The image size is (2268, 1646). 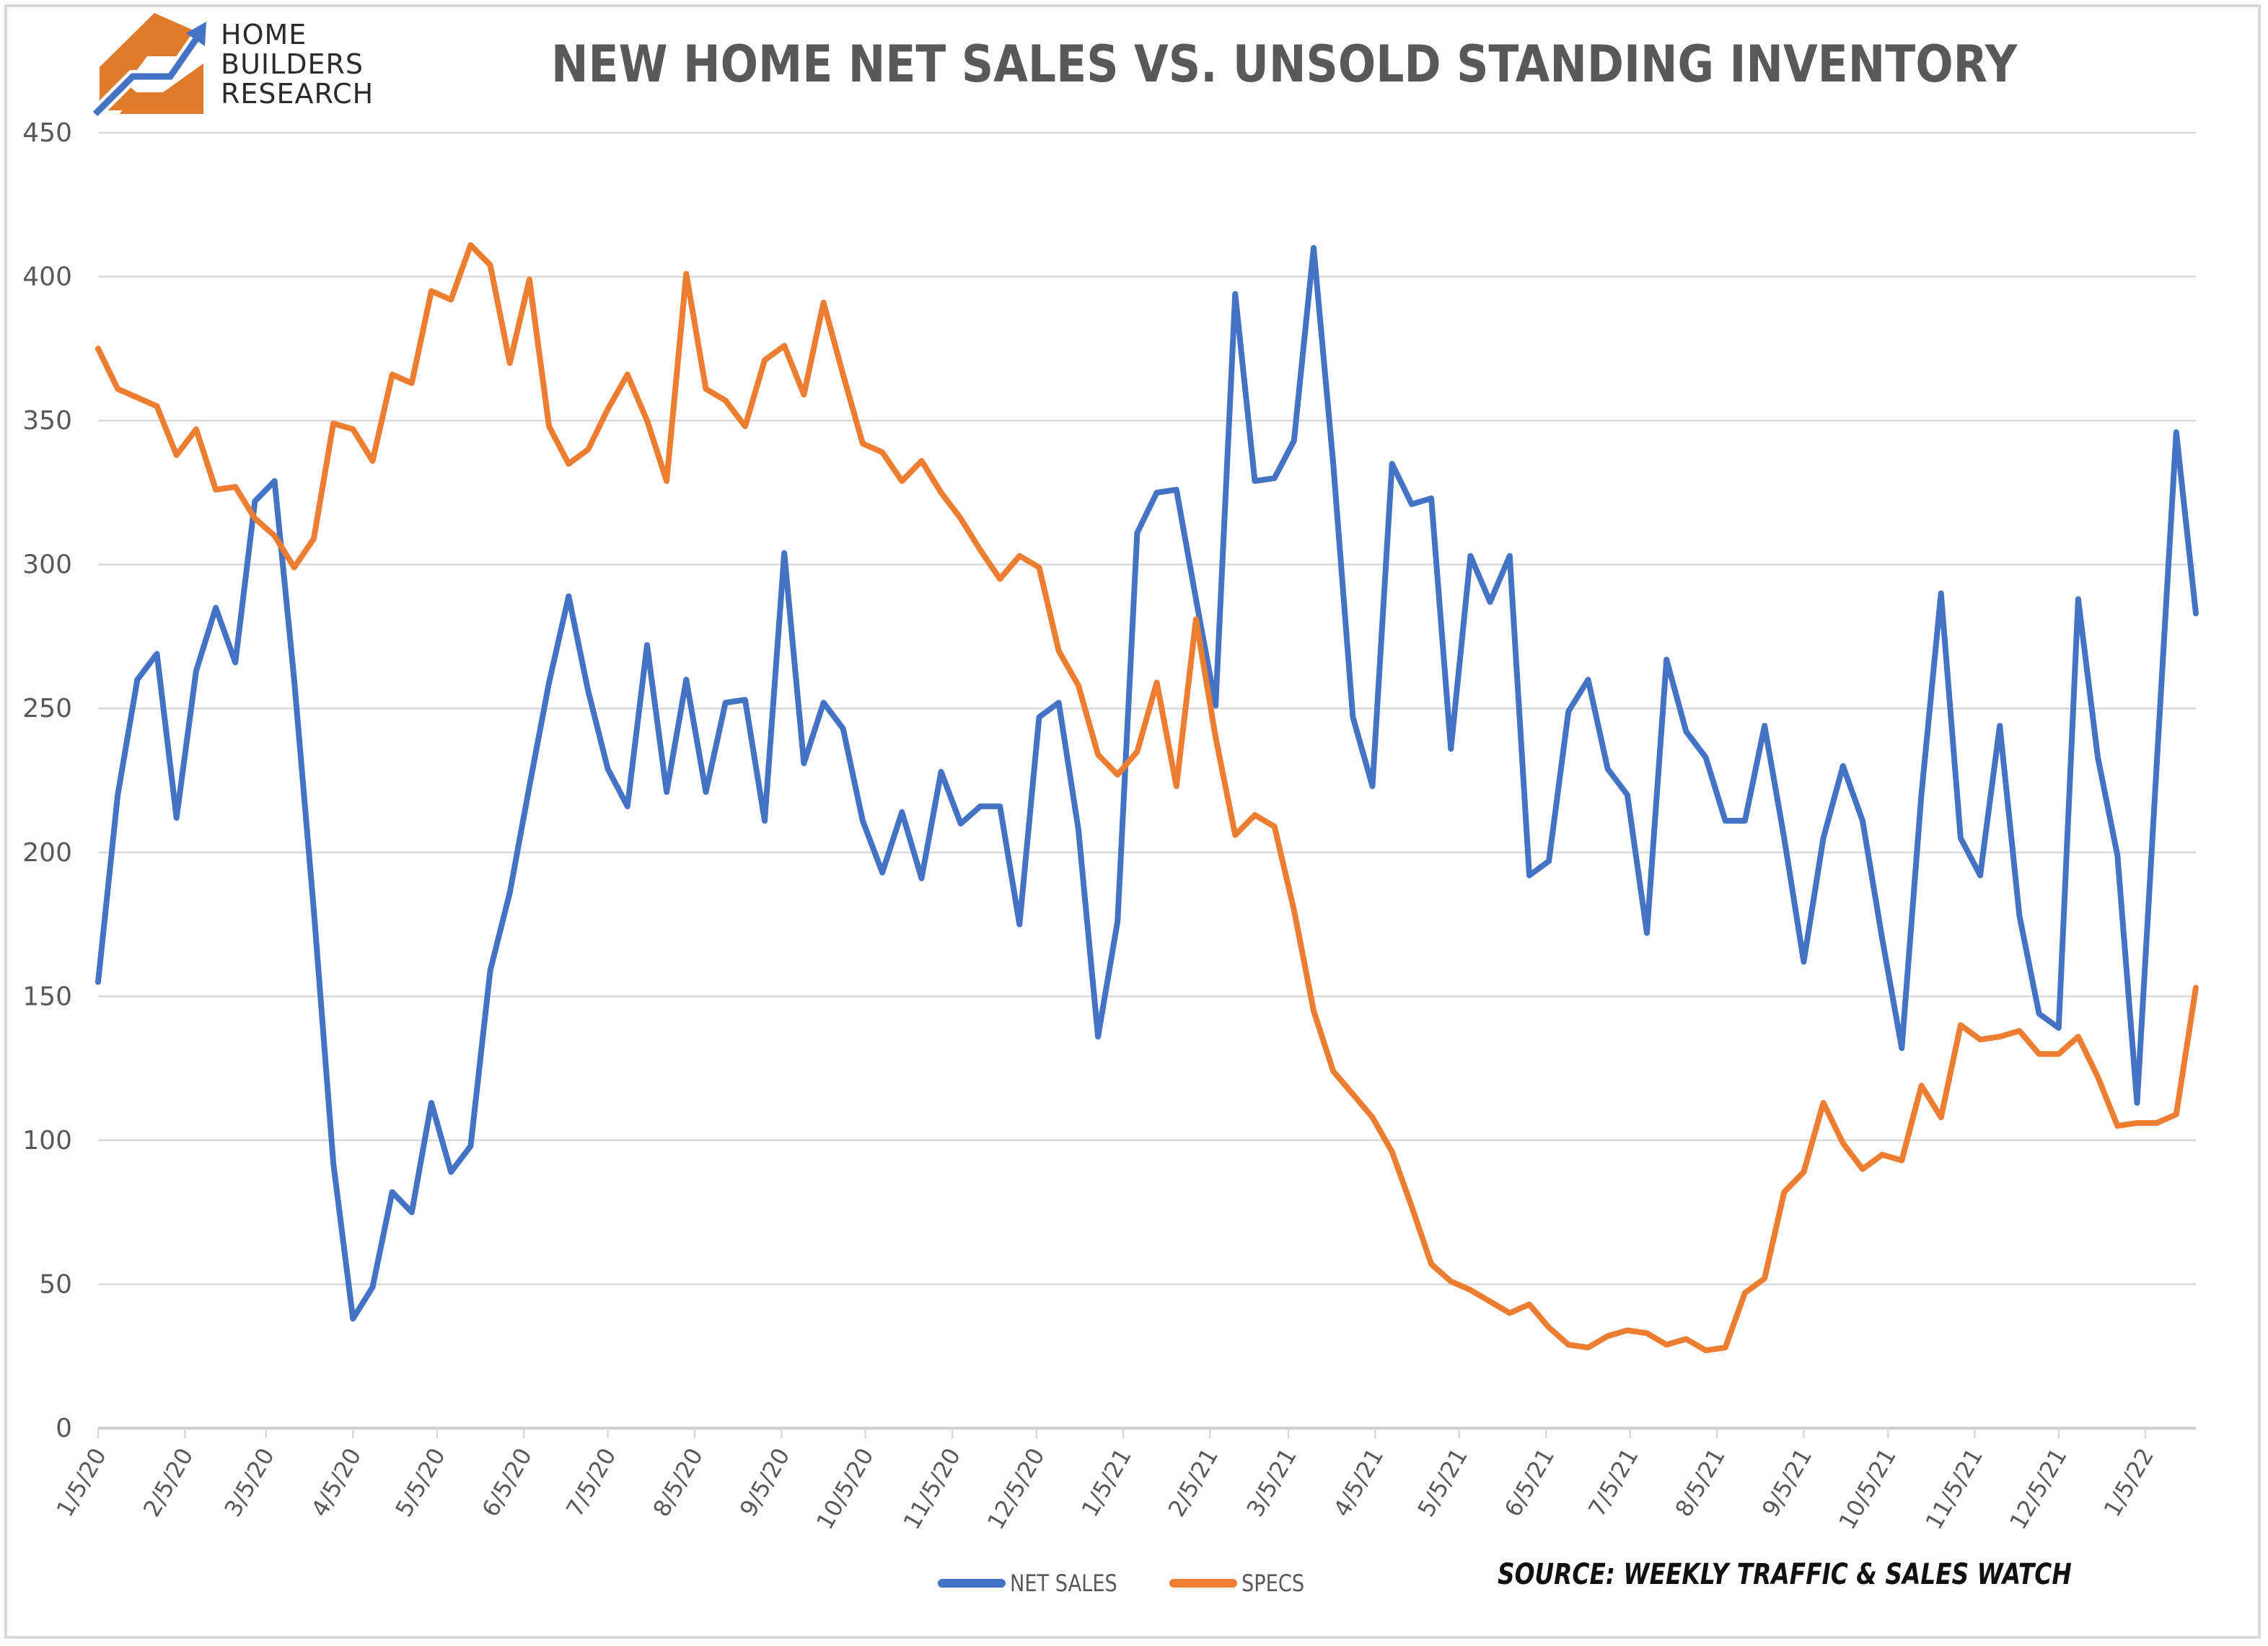 I want to click on x-tick-label: 11/5/21, so click(x=1954, y=1488).